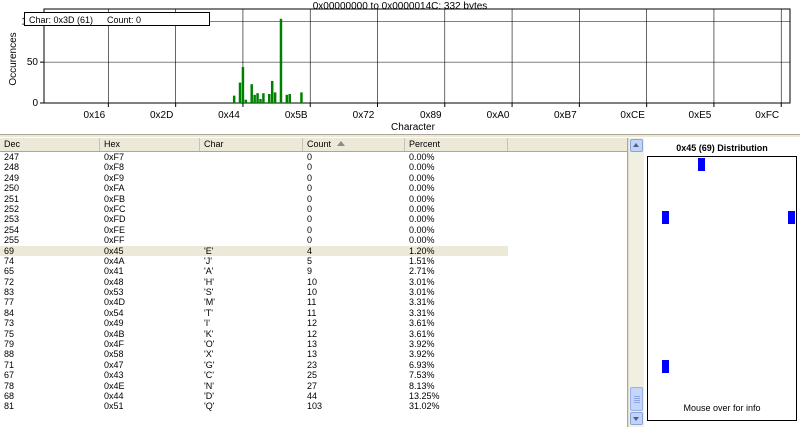 The height and width of the screenshot is (427, 800). I want to click on hover-char: Char: 0x3D (61), so click(61, 20).